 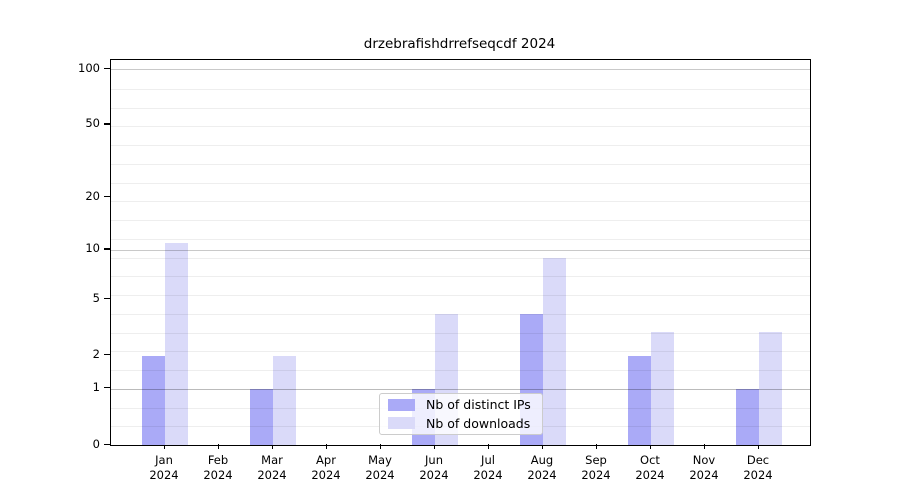 What do you see at coordinates (96, 443) in the screenshot?
I see `y-tick-label: 0` at bounding box center [96, 443].